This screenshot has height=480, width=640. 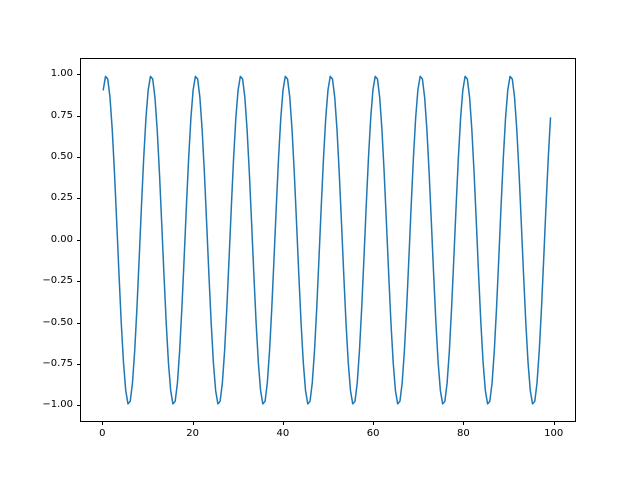 I want to click on x-tick-label: 100, so click(x=554, y=433).